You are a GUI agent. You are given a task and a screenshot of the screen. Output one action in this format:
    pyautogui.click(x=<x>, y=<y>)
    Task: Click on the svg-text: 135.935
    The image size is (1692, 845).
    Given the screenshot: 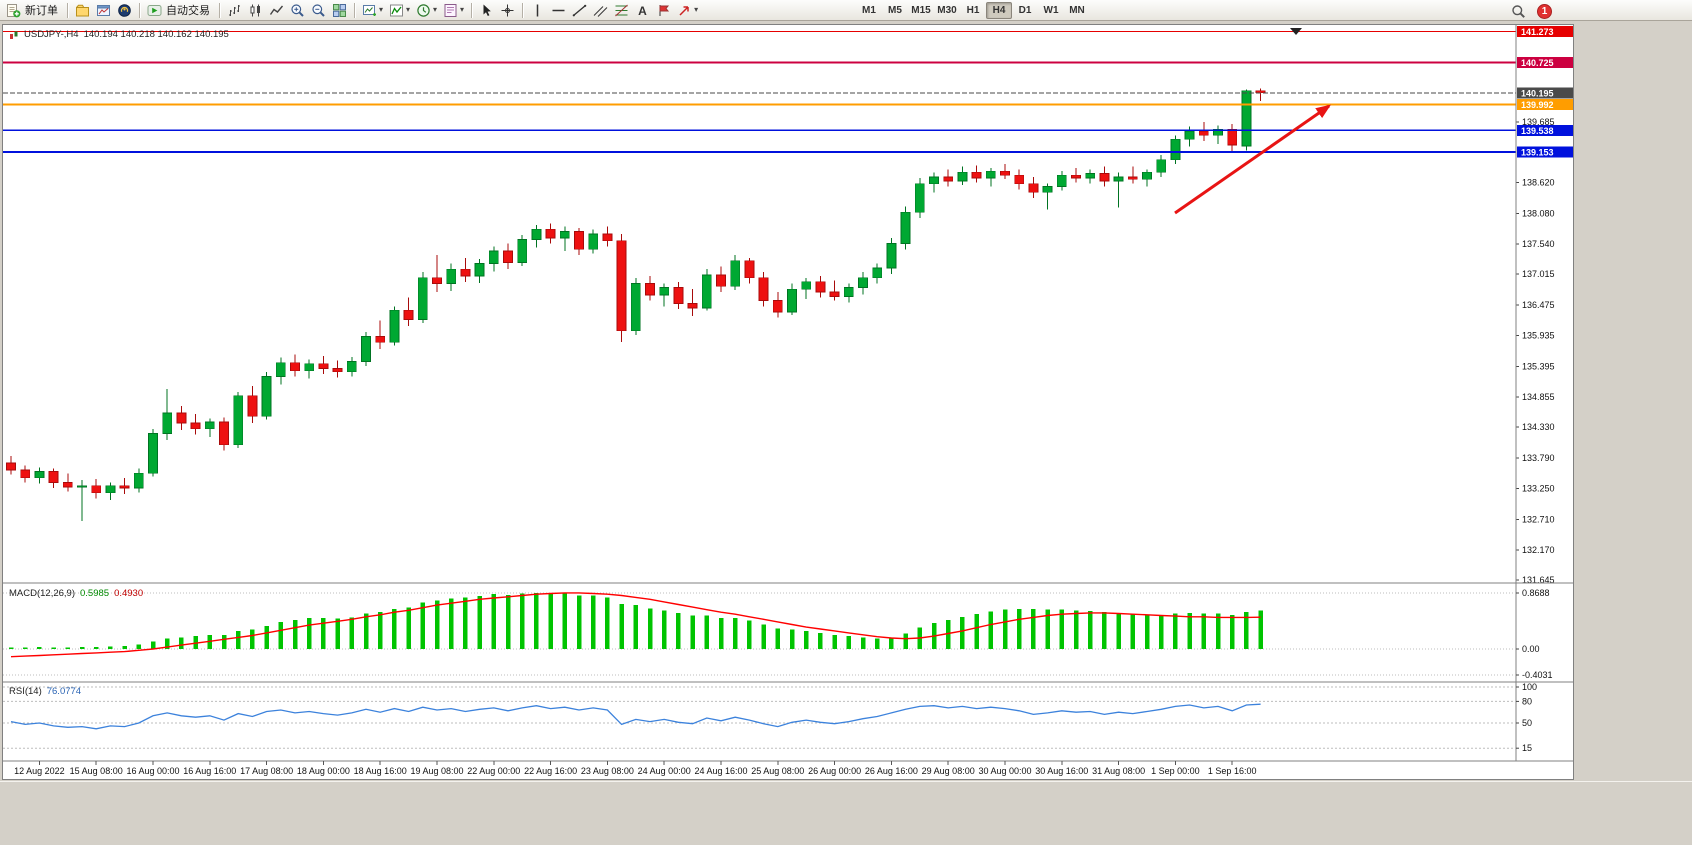 What is the action you would take?
    pyautogui.click(x=1538, y=336)
    